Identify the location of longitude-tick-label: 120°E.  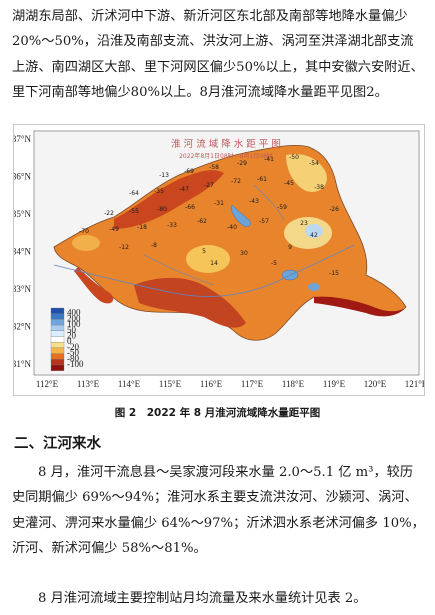
(375, 384).